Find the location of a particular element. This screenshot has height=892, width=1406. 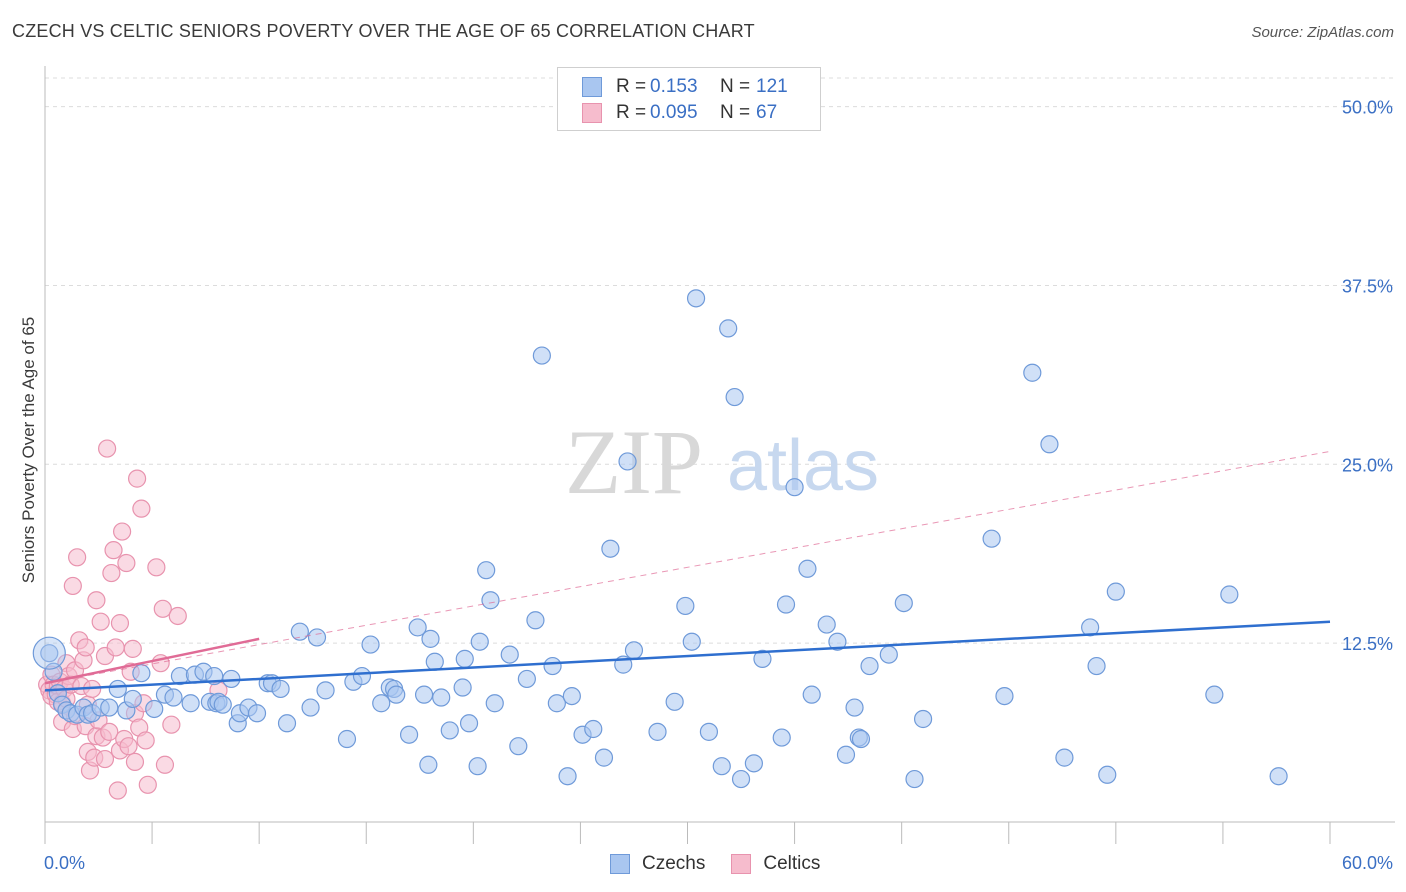

r-label: R = is located at coordinates (631, 112).